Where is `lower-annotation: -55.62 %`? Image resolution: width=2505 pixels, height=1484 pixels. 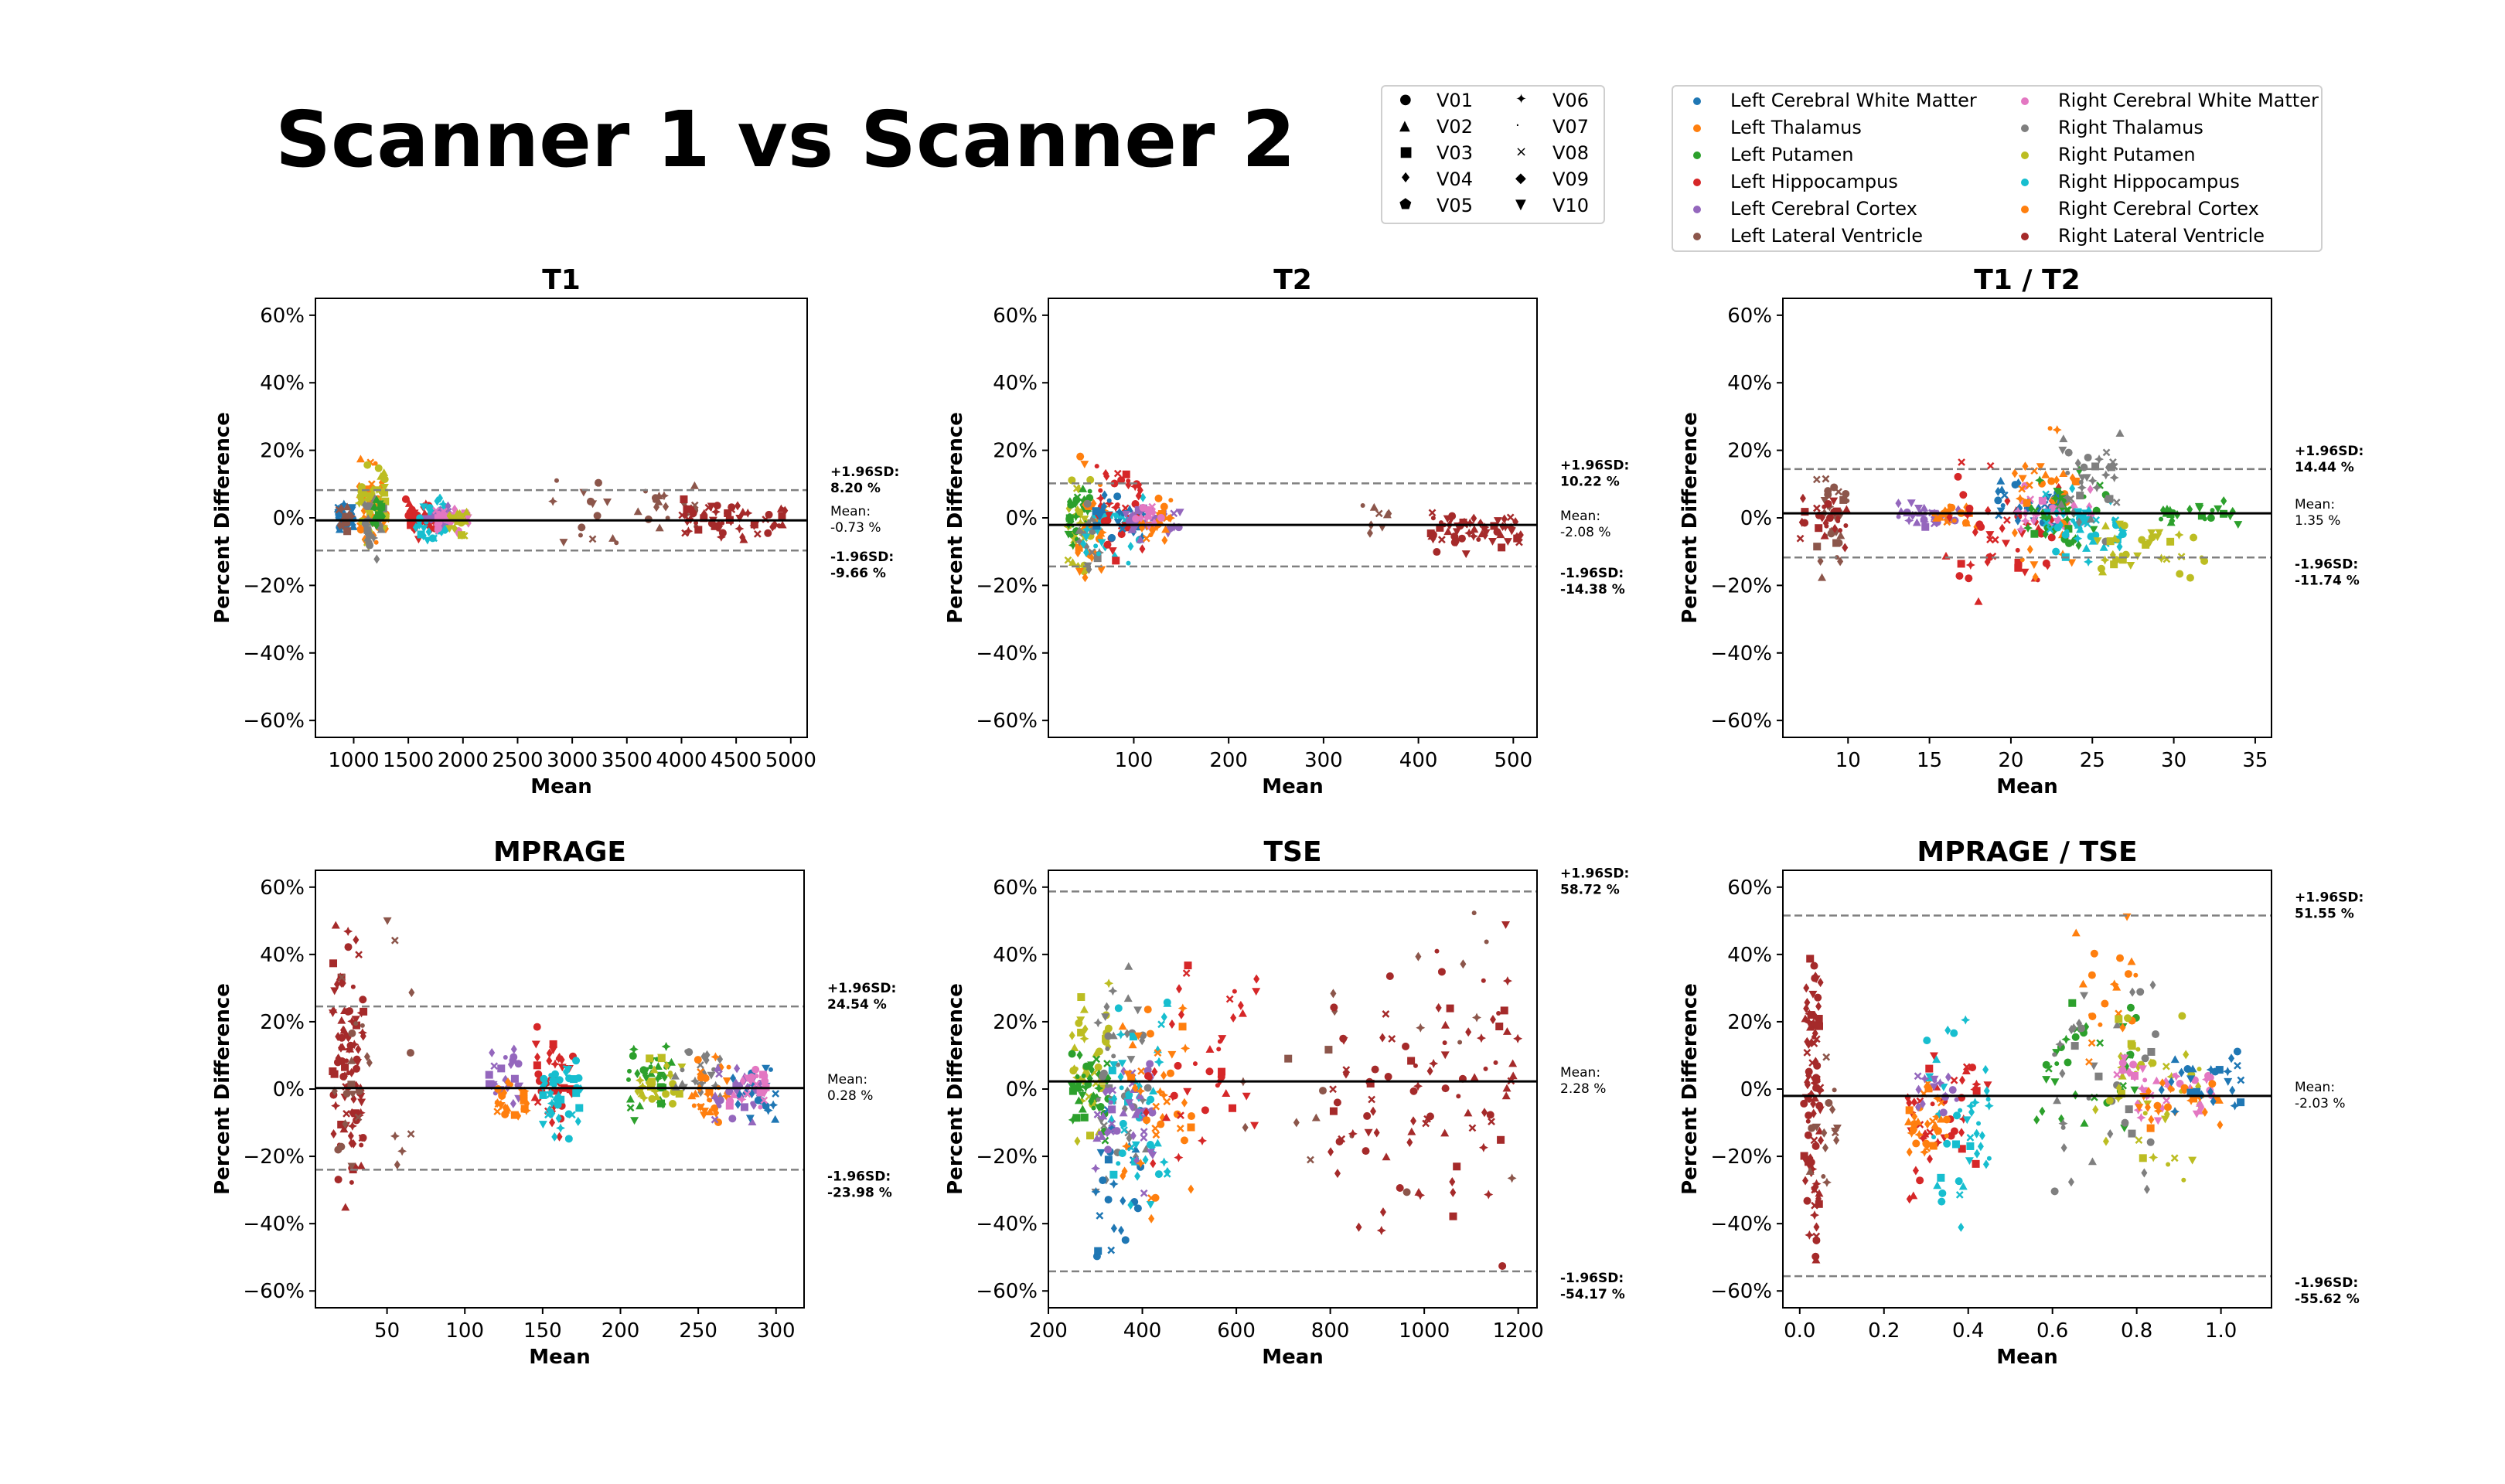
lower-annotation: -55.62 % is located at coordinates (2327, 1299).